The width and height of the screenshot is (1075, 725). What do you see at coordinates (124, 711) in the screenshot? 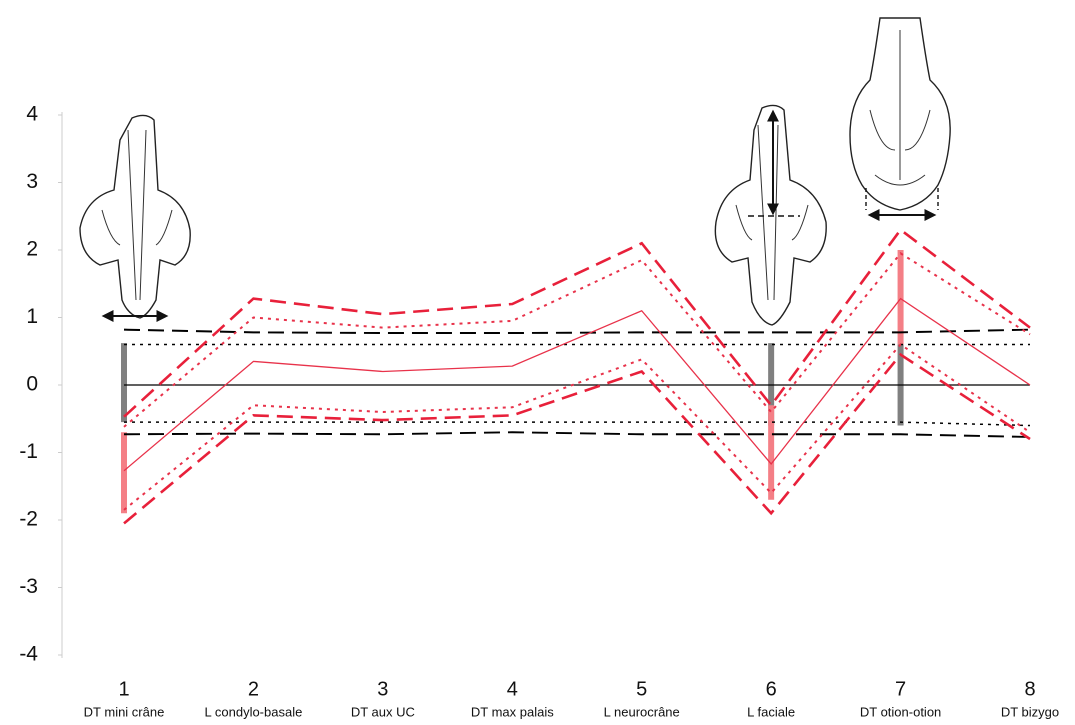
I see `category-label: DT mini crâne` at bounding box center [124, 711].